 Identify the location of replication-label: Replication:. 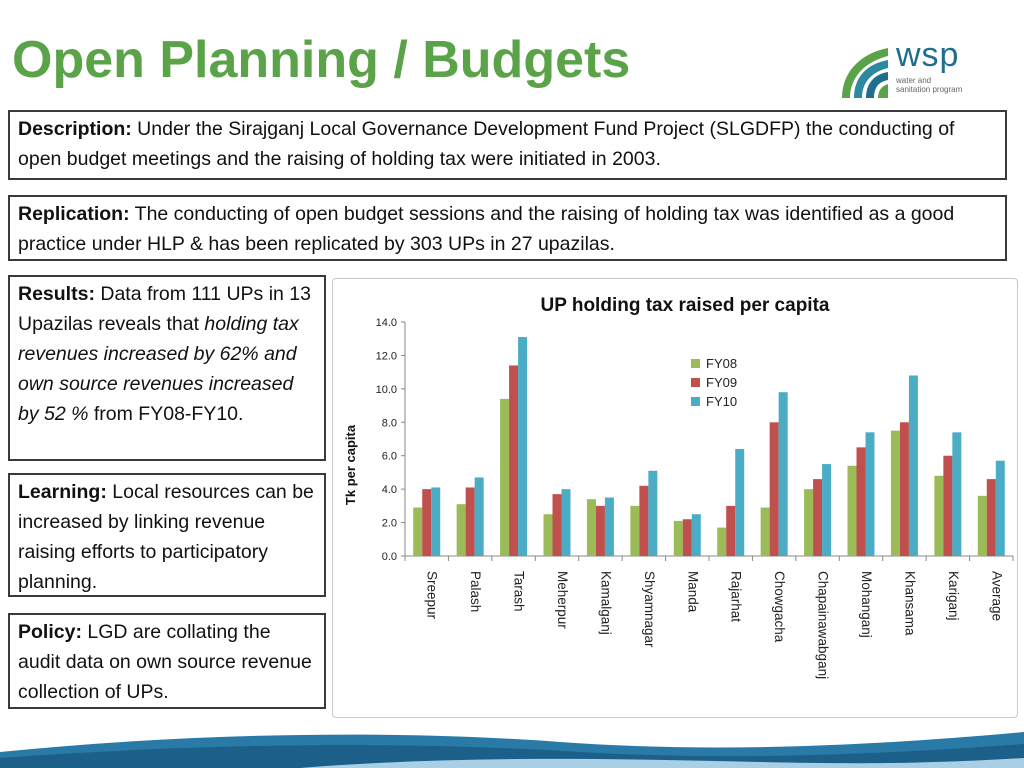
(74, 214).